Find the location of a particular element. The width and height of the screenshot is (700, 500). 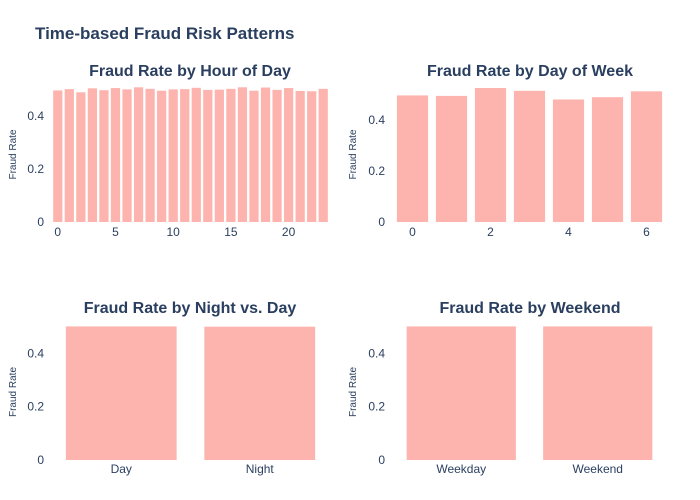

bar-3-weekend is located at coordinates (598, 393).